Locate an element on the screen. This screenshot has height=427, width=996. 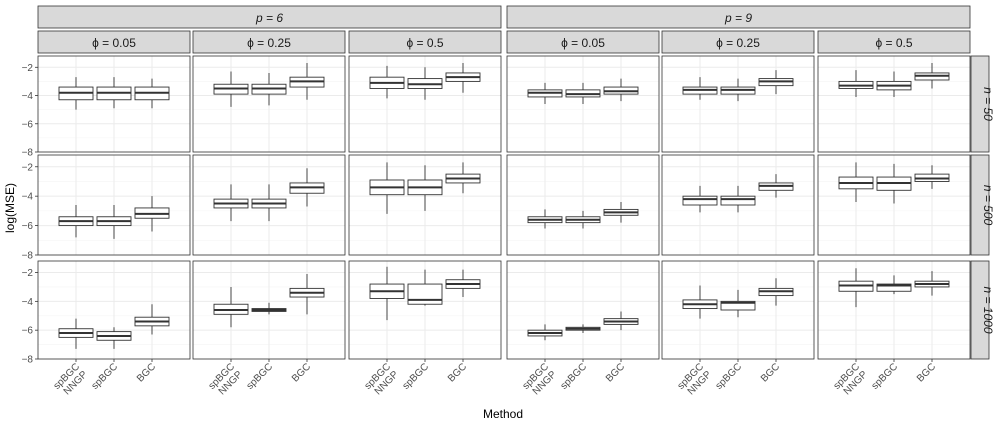
p-strip-p6 is located at coordinates (269, 17).